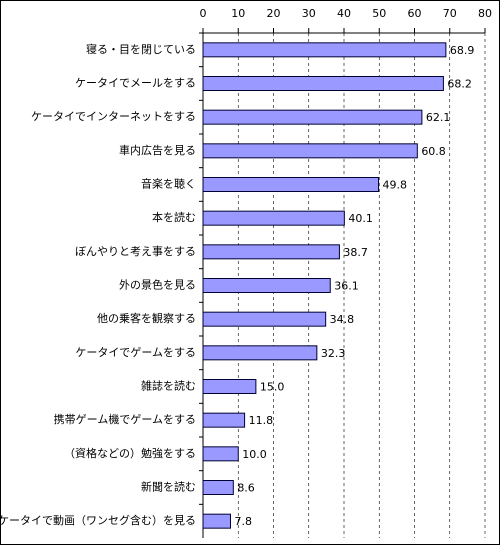 This screenshot has height=545, width=500. What do you see at coordinates (98, 520) in the screenshot?
I see `y-tick-label: ケータイで動画（ワンセグ含む）を見る` at bounding box center [98, 520].